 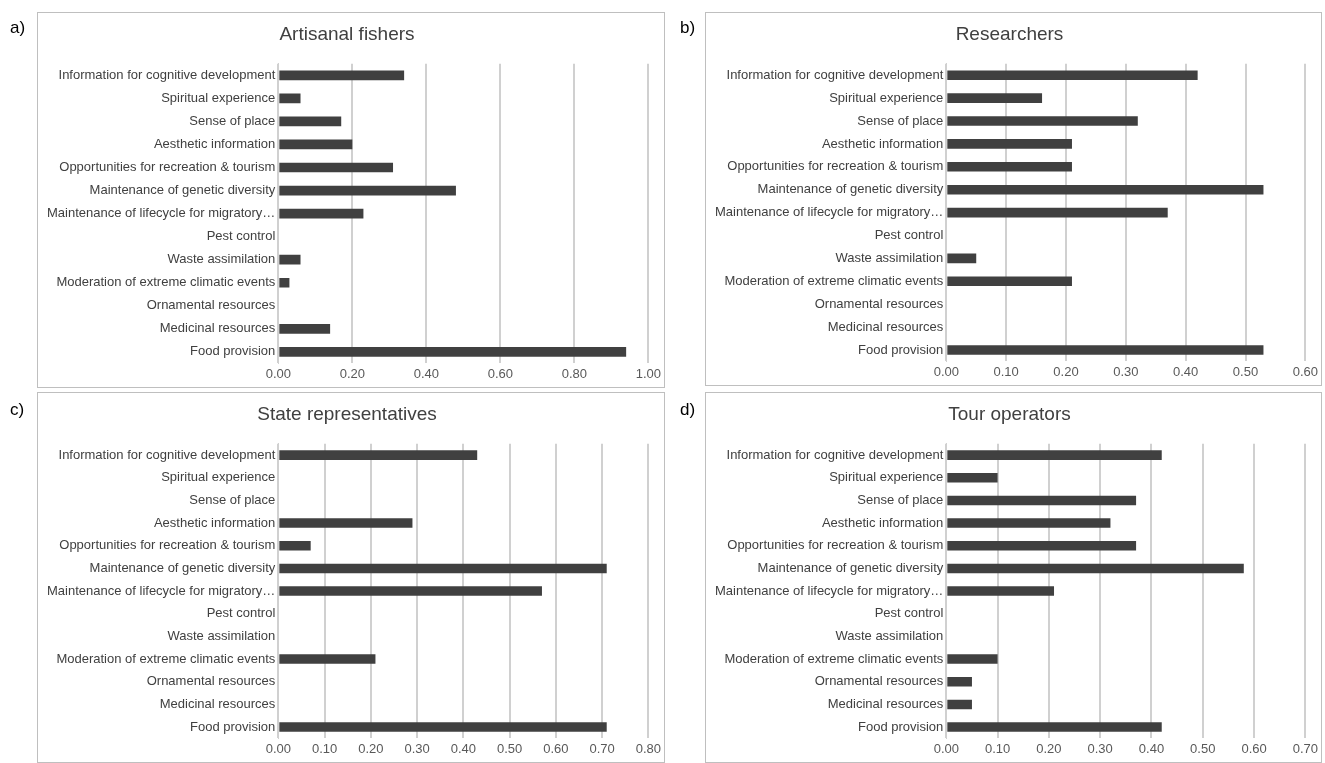 I want to click on chart-title: State representatives, so click(x=347, y=413).